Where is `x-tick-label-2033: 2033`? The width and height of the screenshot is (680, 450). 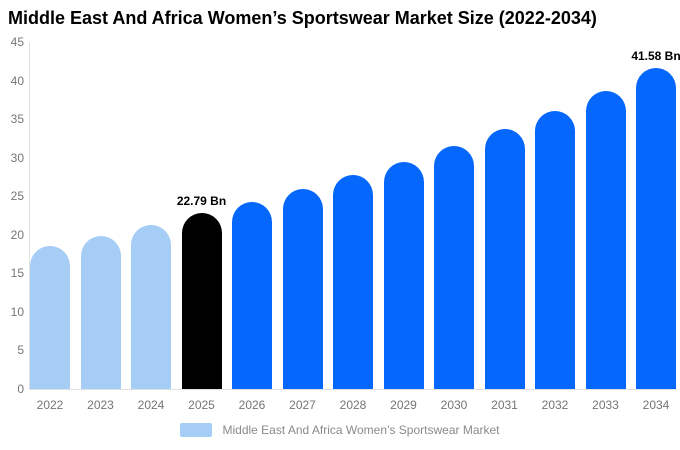 x-tick-label-2033: 2033 is located at coordinates (605, 405).